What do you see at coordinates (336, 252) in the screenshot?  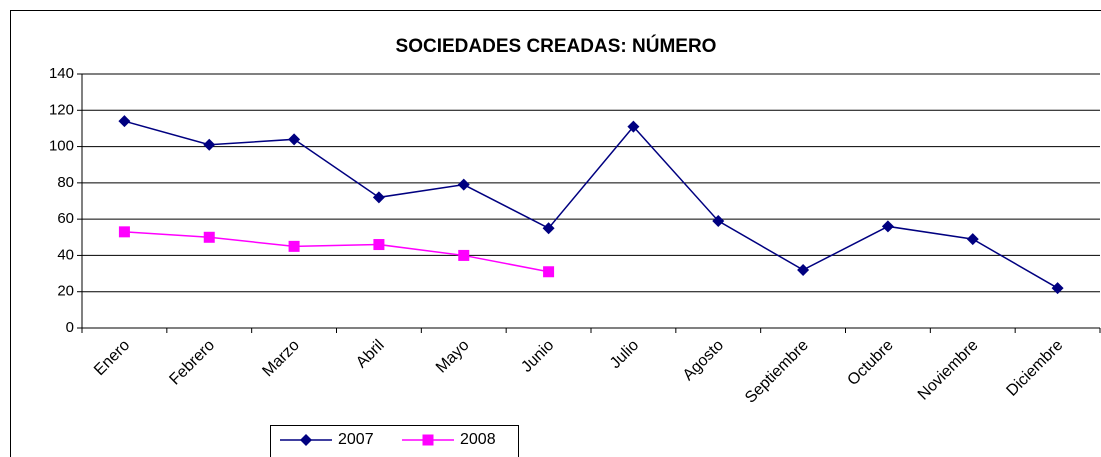 I see `series-line` at bounding box center [336, 252].